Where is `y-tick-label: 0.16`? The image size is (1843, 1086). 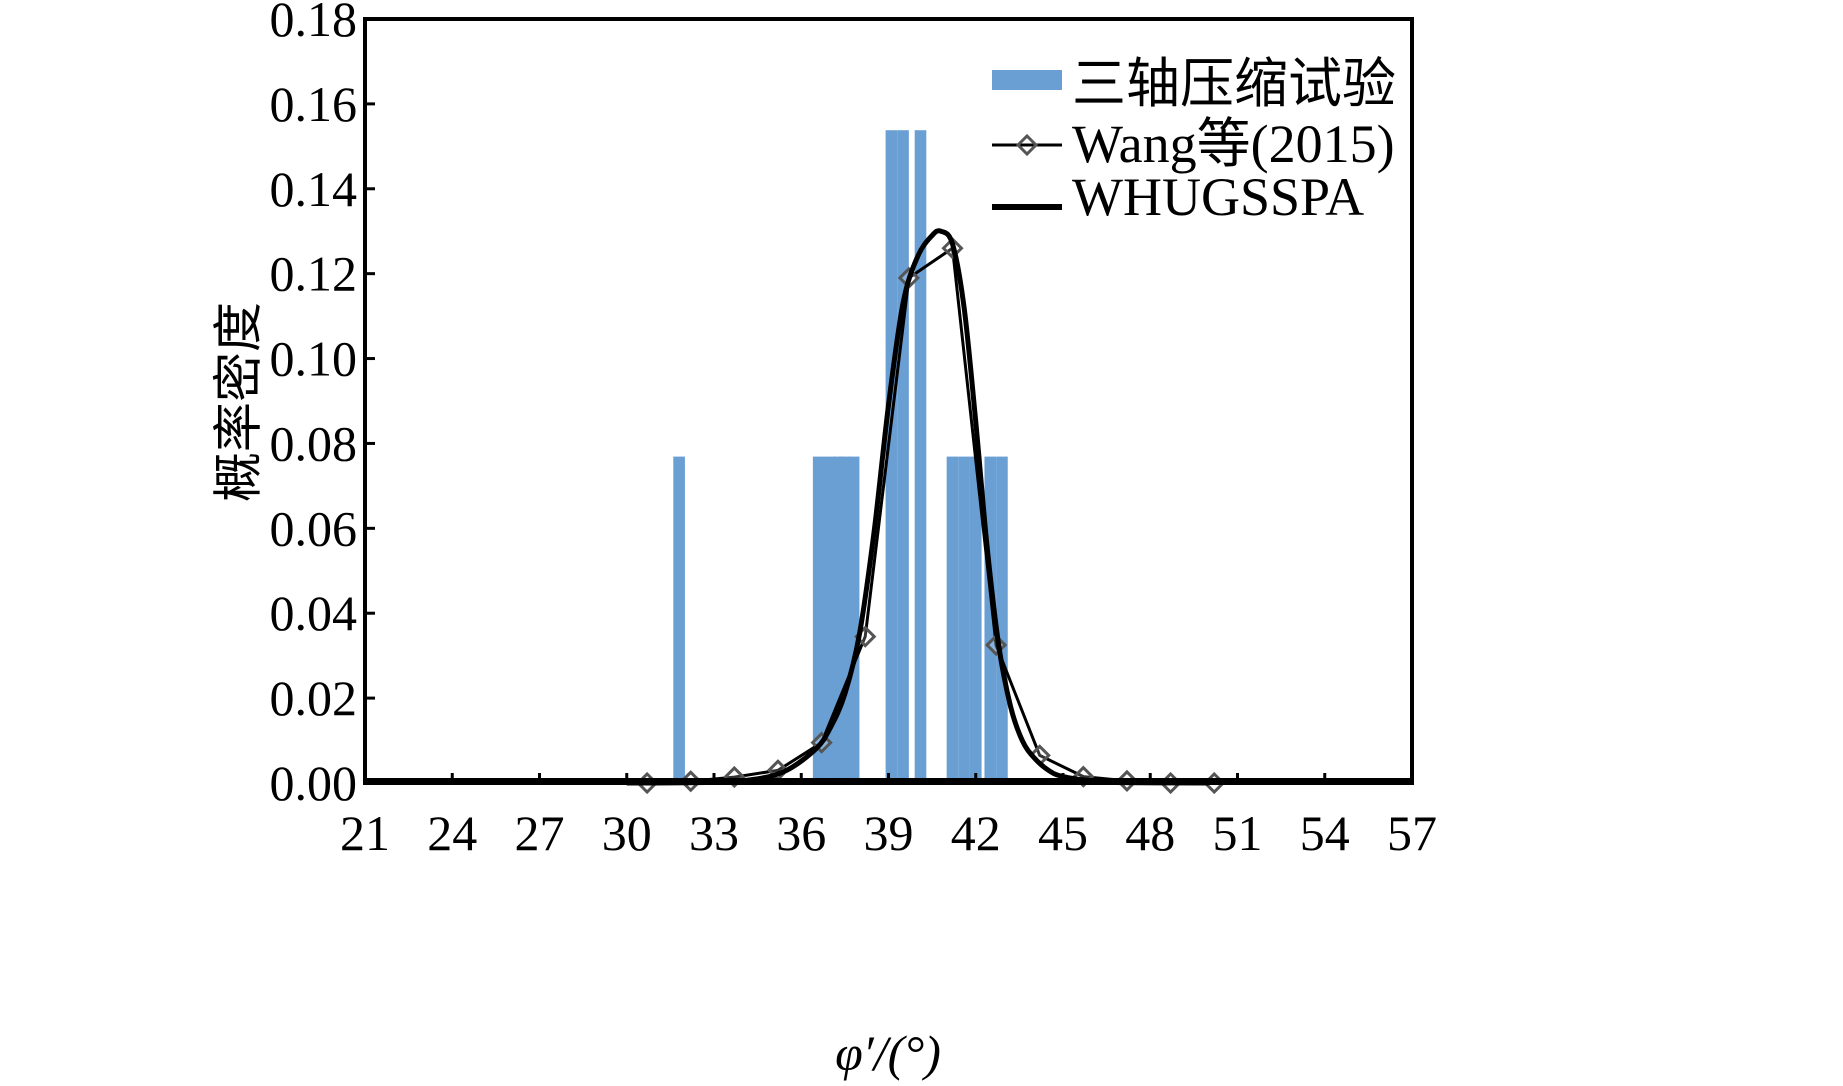 y-tick-label: 0.16 is located at coordinates (314, 104).